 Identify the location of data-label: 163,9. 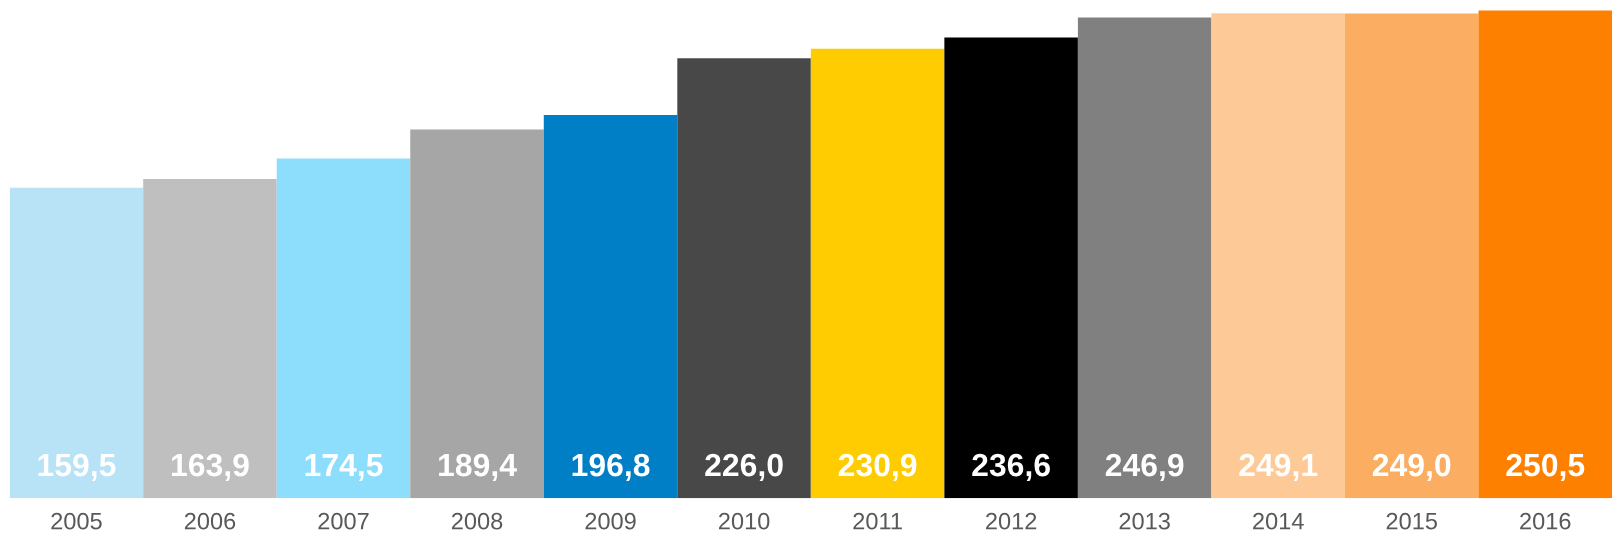
(210, 467).